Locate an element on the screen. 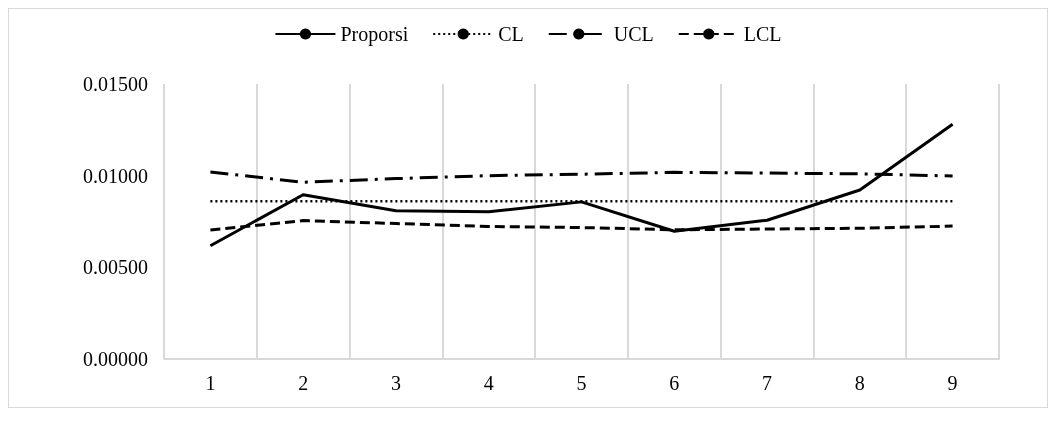 This screenshot has width=1062, height=421. y-tick-label: 0.01500 is located at coordinates (115, 84).